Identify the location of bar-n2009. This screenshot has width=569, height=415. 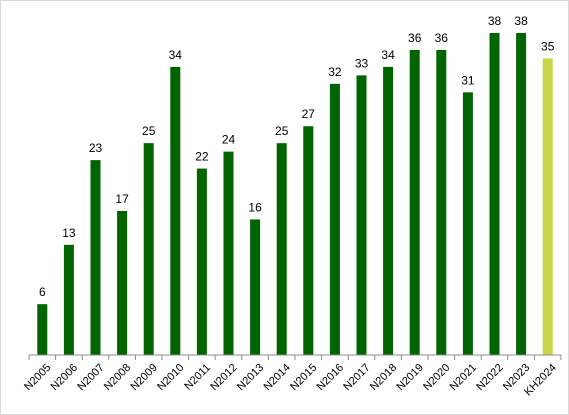
(148, 249).